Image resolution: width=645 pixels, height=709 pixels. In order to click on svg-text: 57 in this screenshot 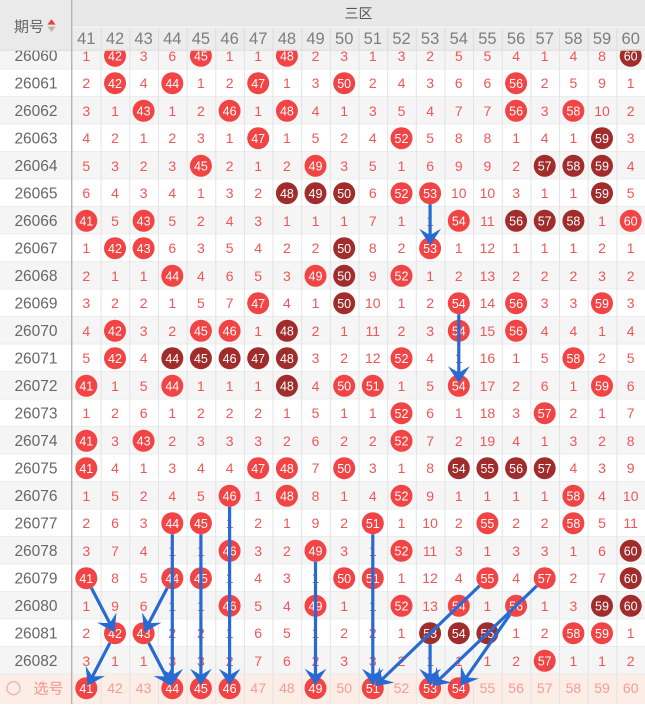, I will do `click(545, 39)`.